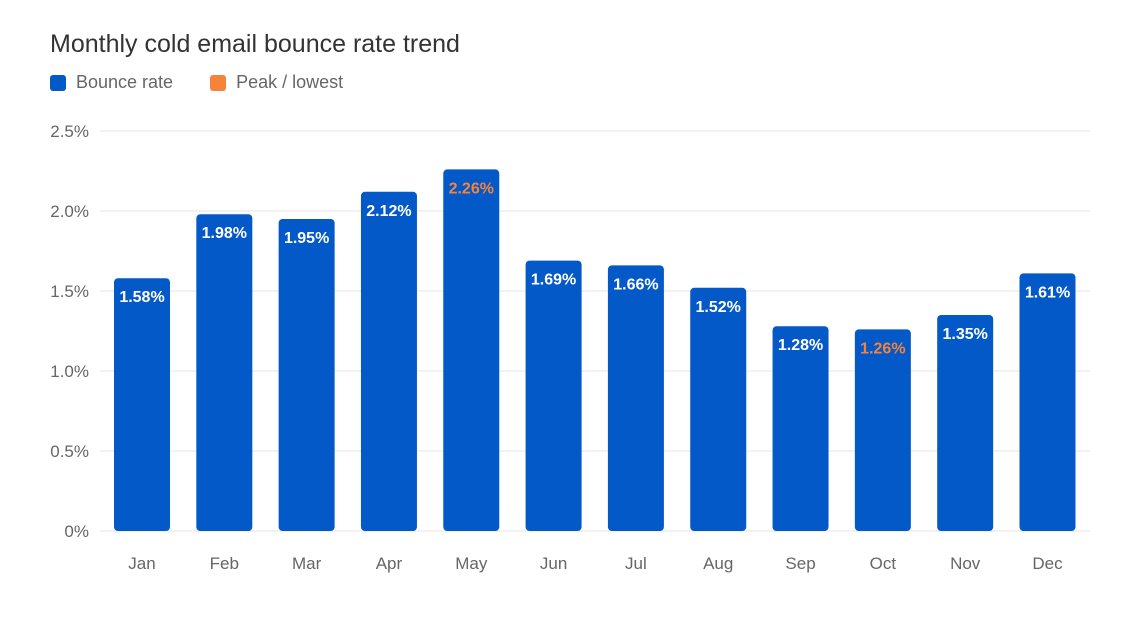 The width and height of the screenshot is (1140, 633). Describe the element at coordinates (635, 284) in the screenshot. I see `value-label-jul: 1.66%` at that location.